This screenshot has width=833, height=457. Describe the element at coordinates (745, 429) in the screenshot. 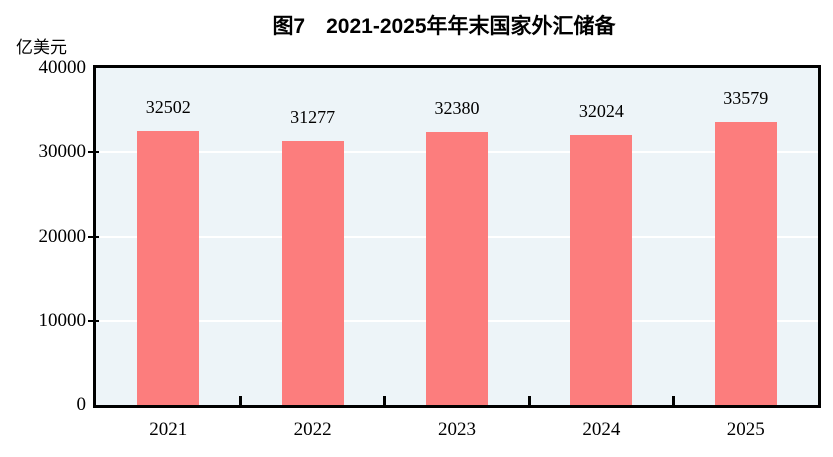

I see `x-axis-tick-label: 2025` at that location.